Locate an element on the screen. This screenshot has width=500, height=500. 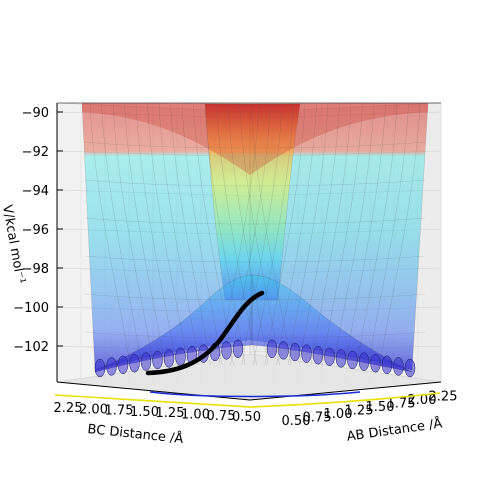
bc-tick-label: 2.25 is located at coordinates (68, 408).